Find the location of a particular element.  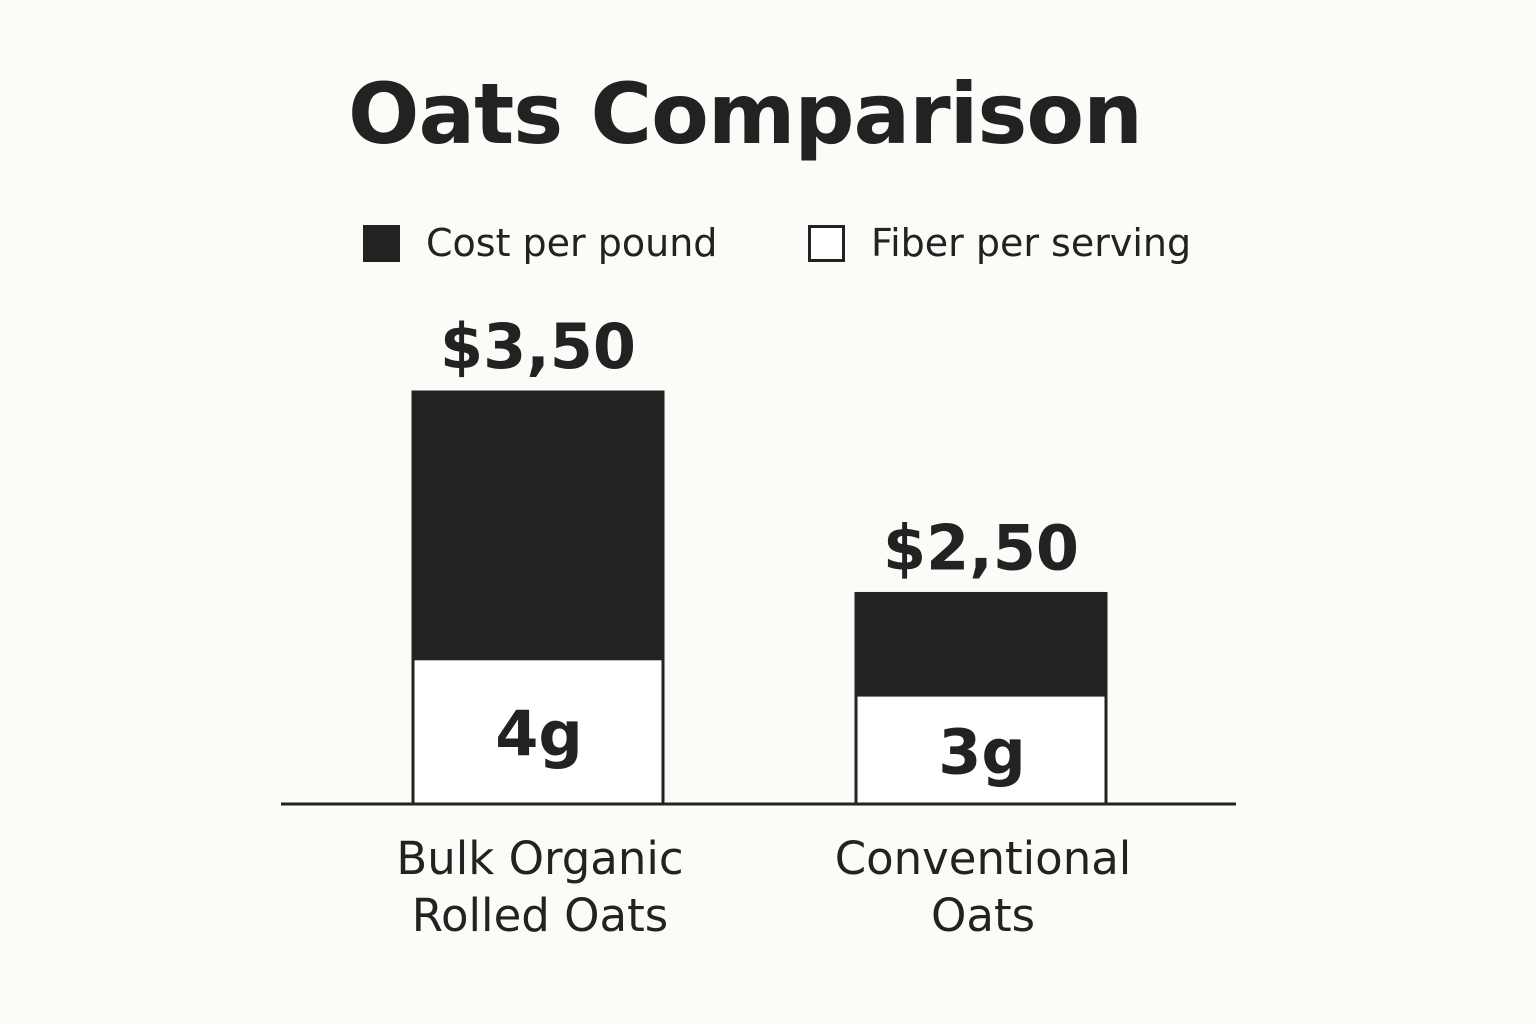

x-tick-label-1-line-2: Rolled Oats is located at coordinates (540, 915).